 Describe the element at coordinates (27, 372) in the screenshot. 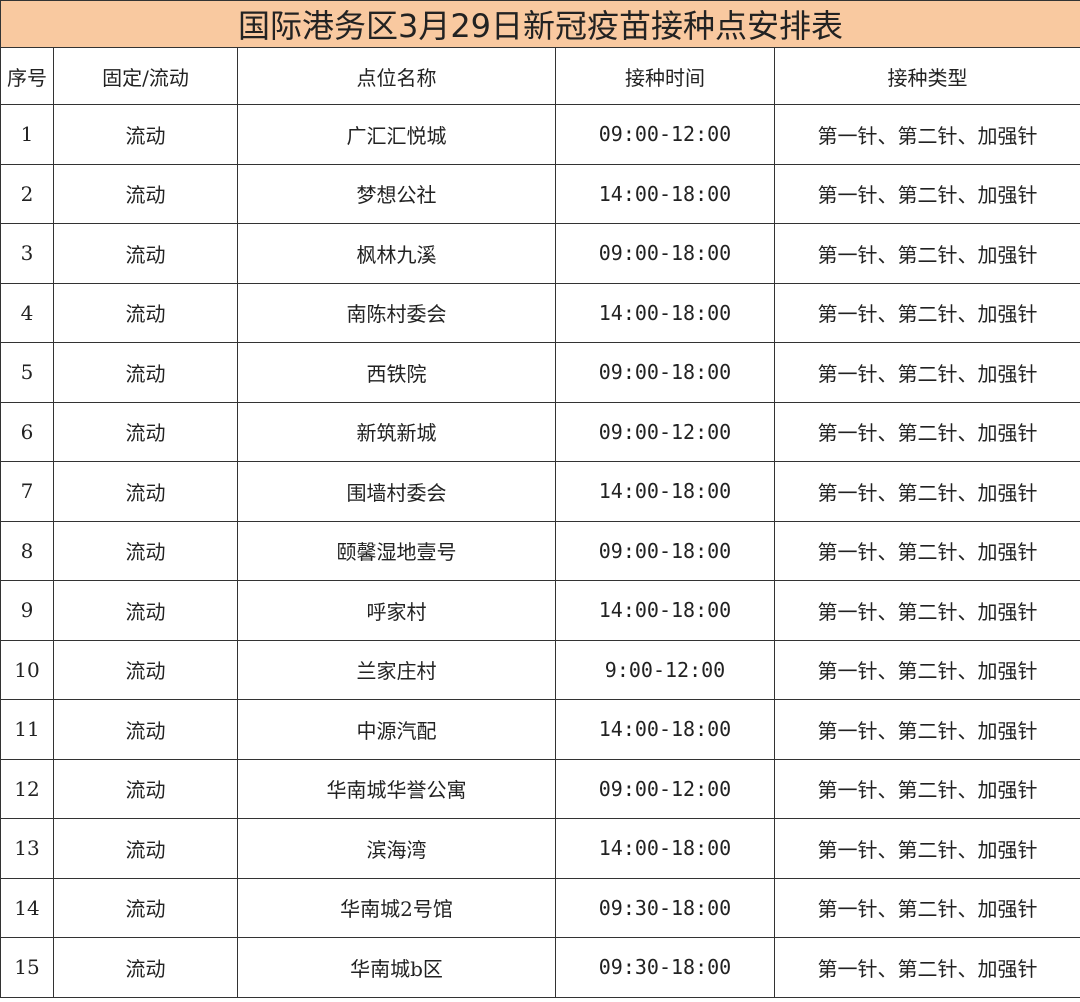

I see `cell-index: 5` at that location.